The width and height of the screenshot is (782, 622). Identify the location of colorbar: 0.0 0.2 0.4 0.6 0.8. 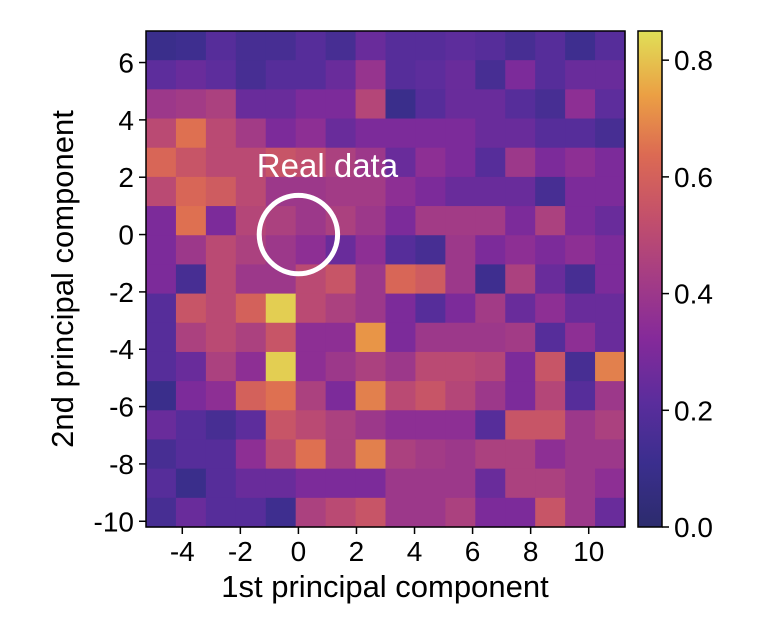
(675, 286).